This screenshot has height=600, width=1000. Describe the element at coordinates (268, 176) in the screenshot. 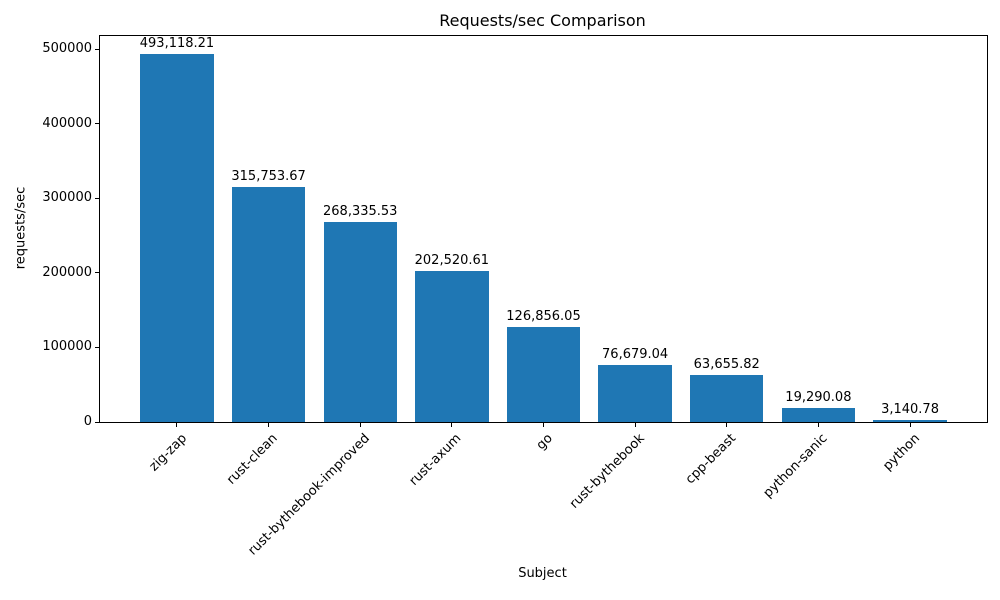

I see `bar-value-label: 315,753.67` at that location.